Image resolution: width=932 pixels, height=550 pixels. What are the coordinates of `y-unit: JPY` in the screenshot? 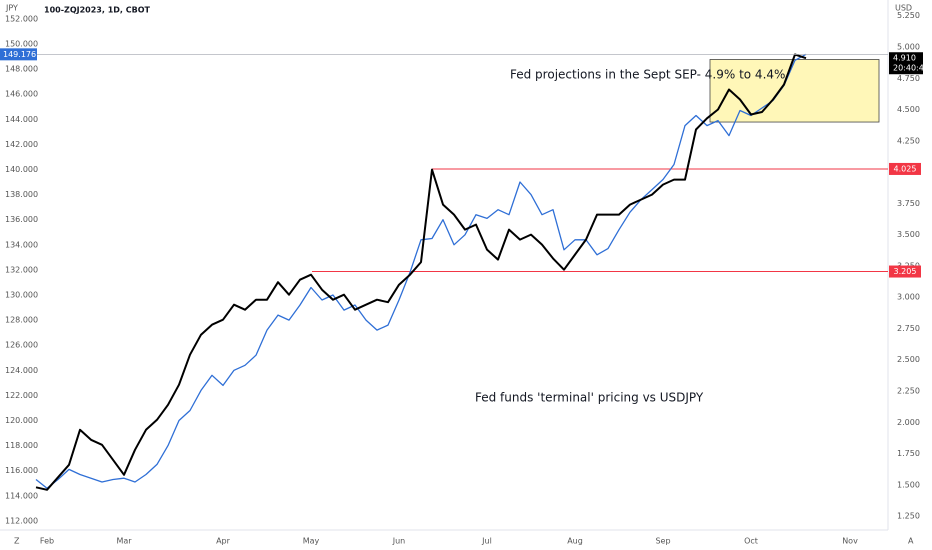 It's located at (11, 8).